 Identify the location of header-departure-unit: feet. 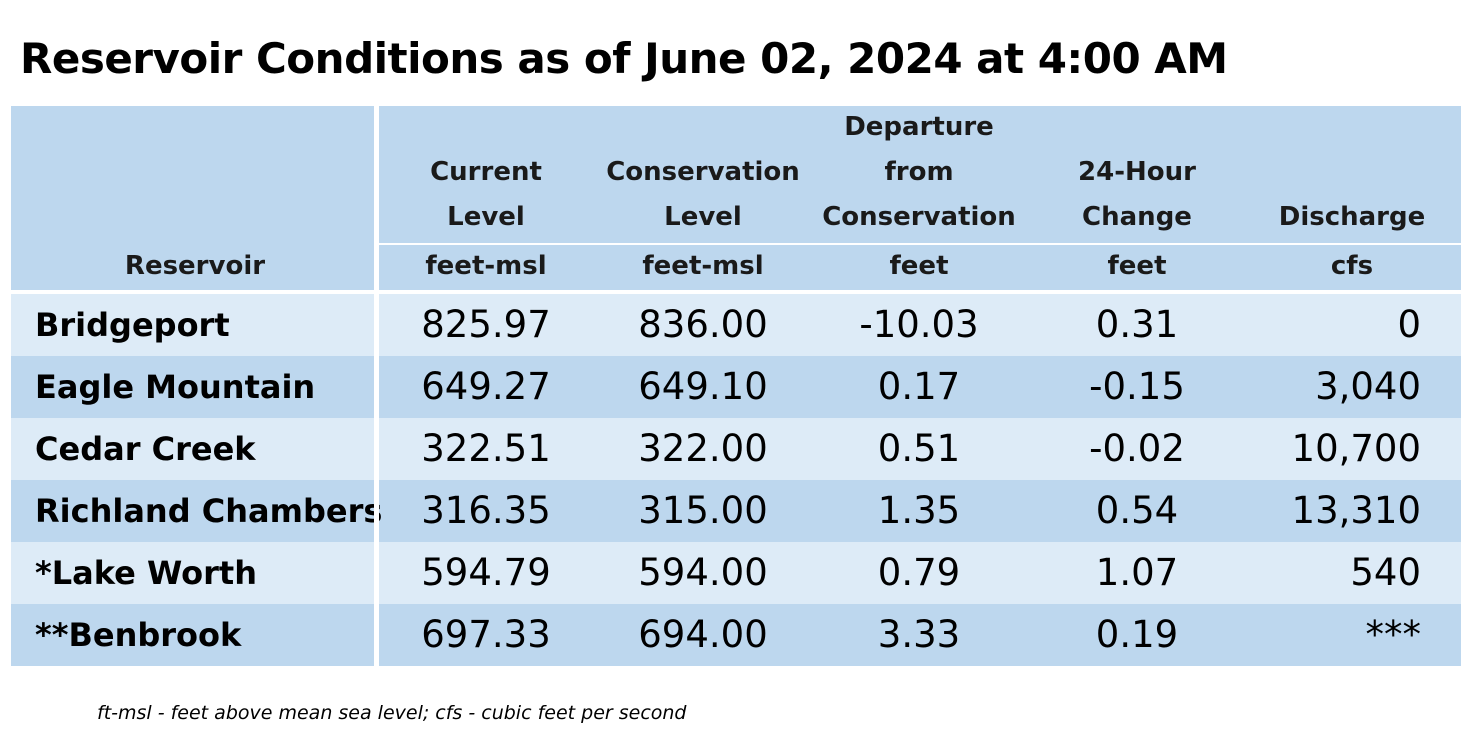
(919, 266).